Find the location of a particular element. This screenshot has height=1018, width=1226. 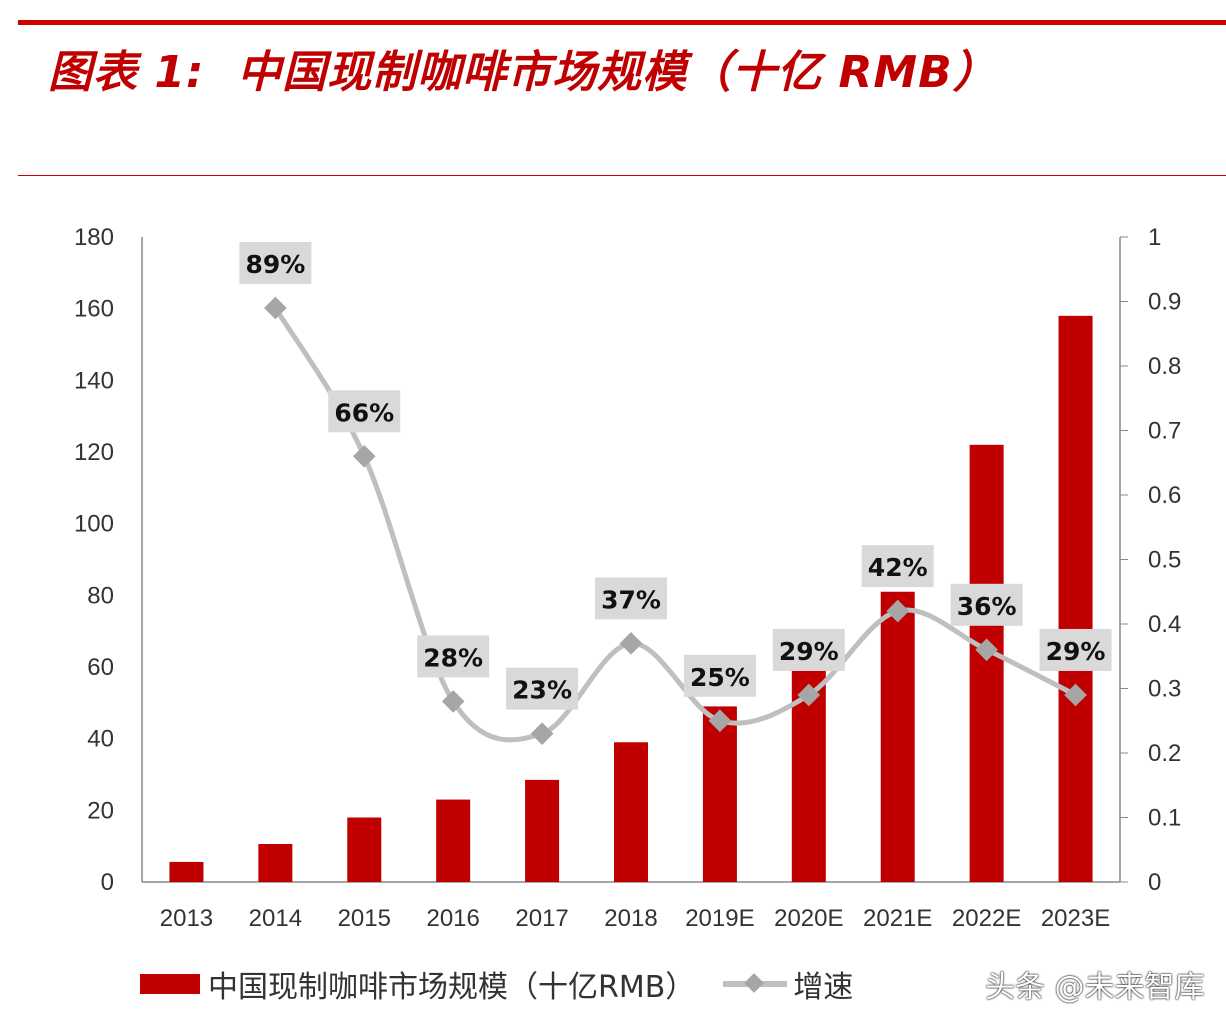

data-label: 36% is located at coordinates (987, 606).